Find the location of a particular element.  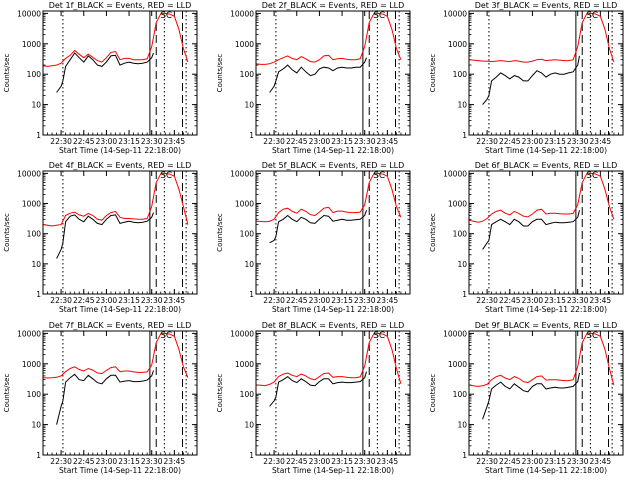

chart-title: Det 2f_BLACK = Events, RED = LLD is located at coordinates (333, 5).